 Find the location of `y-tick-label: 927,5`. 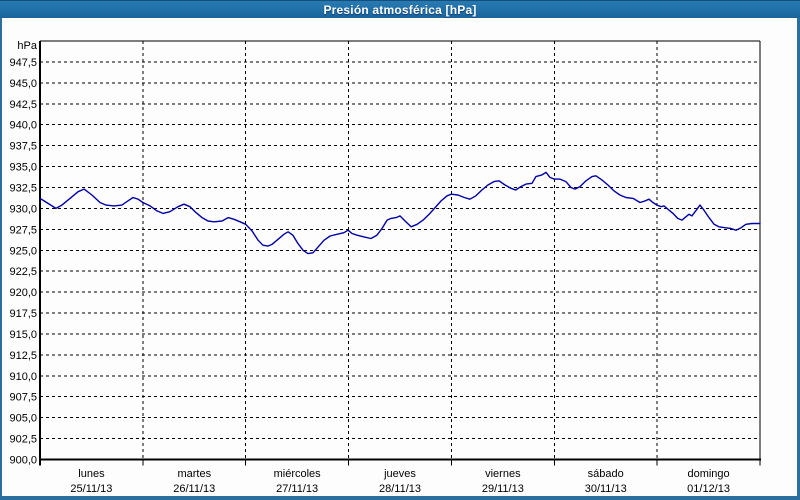

y-tick-label: 927,5 is located at coordinates (23, 230).